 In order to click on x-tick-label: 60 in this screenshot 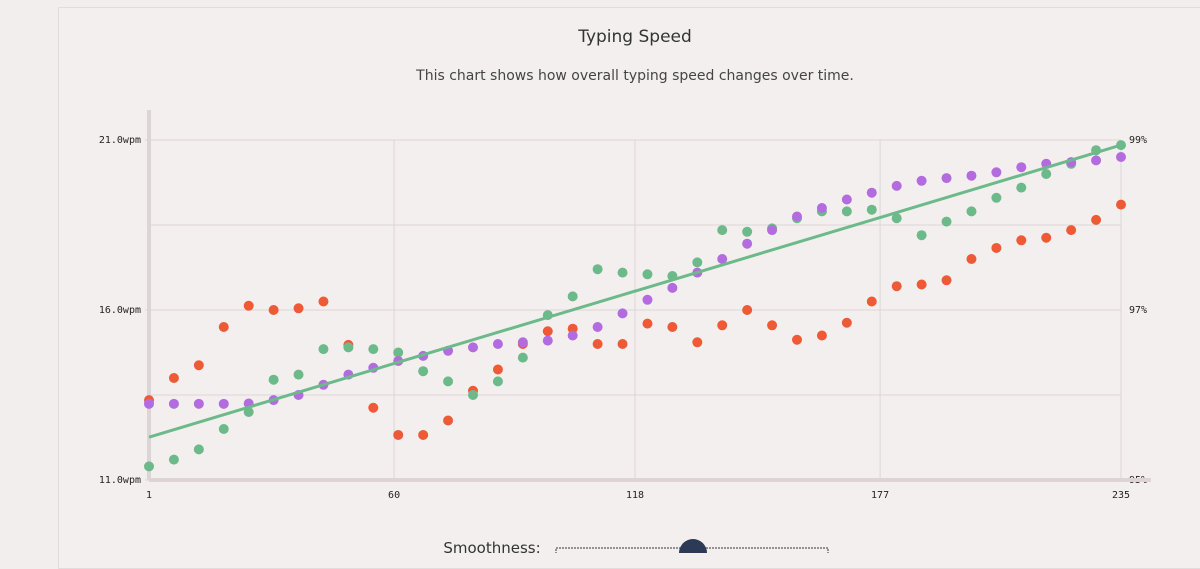, I will do `click(394, 495)`.